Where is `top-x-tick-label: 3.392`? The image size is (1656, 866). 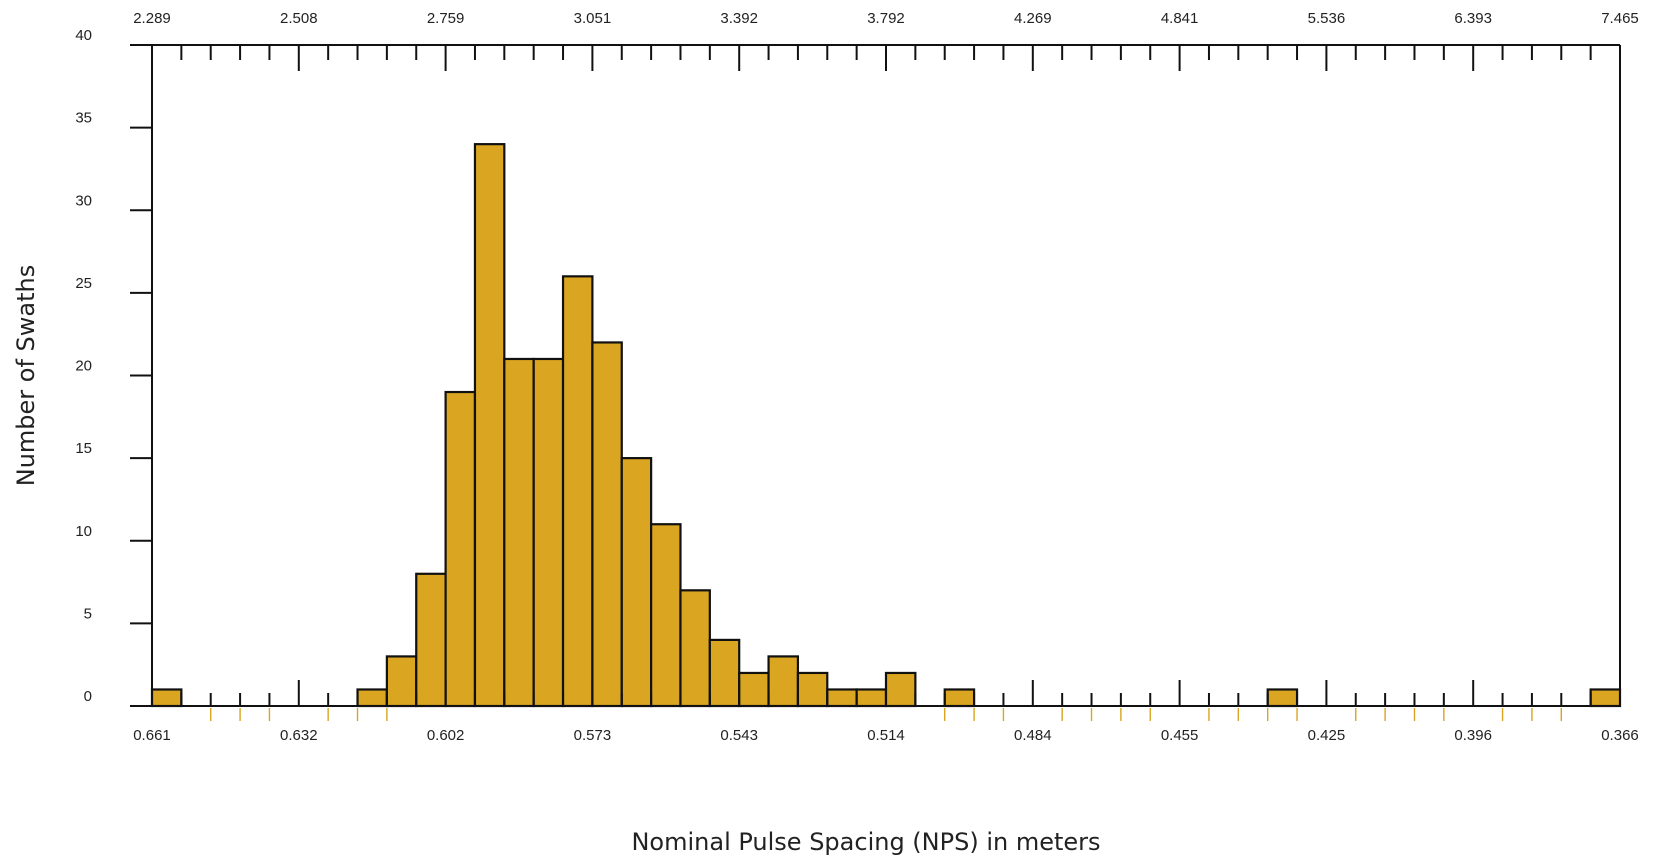
top-x-tick-label: 3.392 is located at coordinates (739, 18).